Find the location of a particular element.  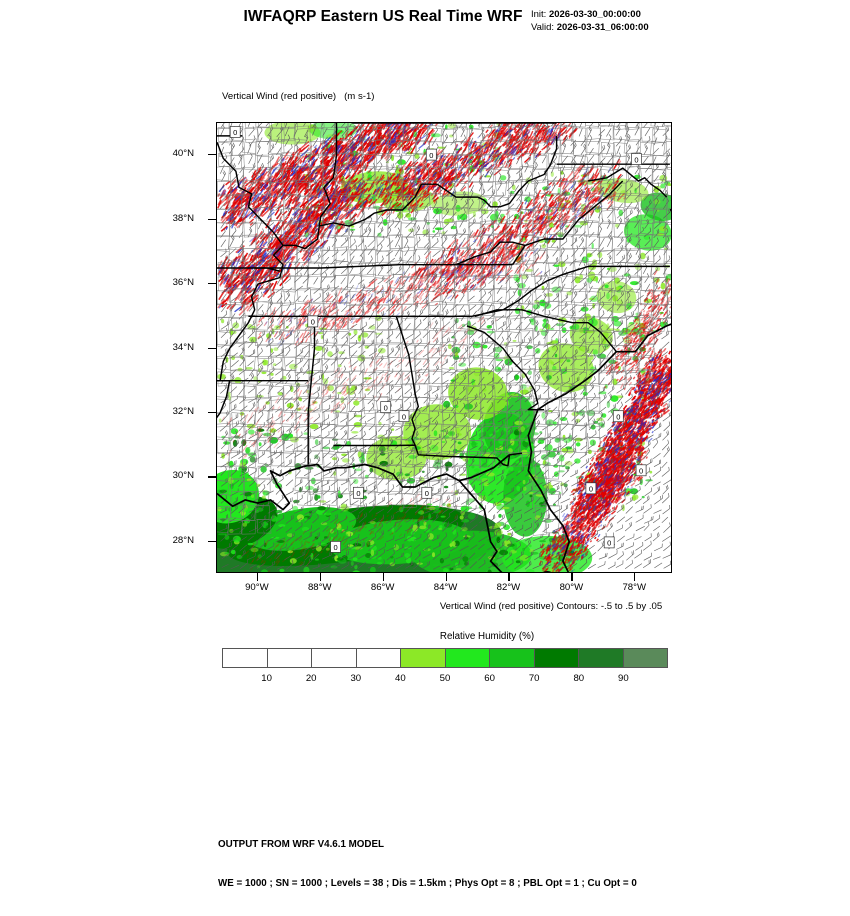

y-tick-label: 38°N is located at coordinates (183, 218).